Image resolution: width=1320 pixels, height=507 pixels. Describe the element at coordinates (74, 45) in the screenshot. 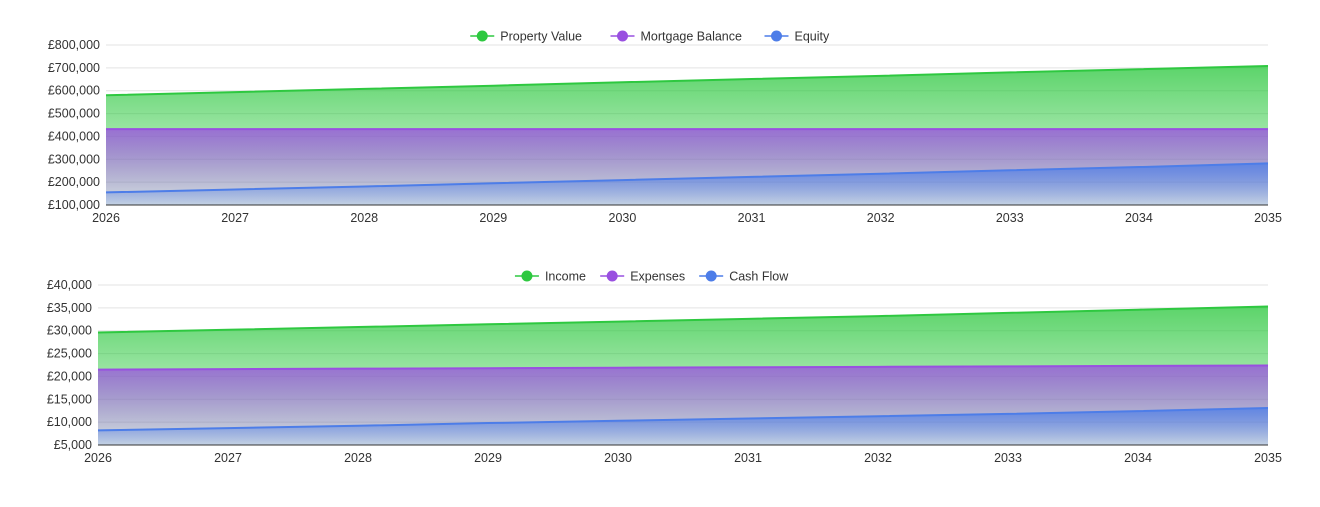

I see `y-tick-label: £800,000` at that location.